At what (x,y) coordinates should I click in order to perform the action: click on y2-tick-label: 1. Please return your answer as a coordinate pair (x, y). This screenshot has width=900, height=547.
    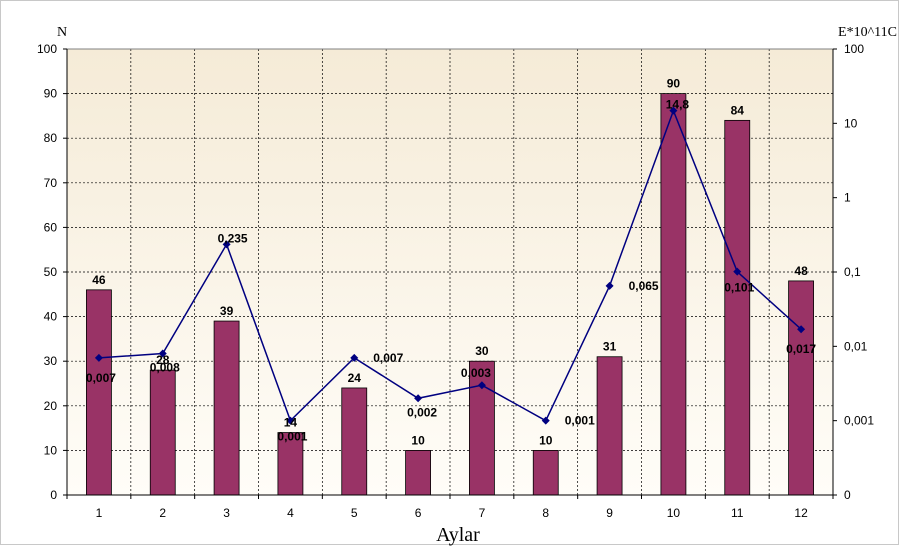
    Looking at the image, I should click on (847, 198).